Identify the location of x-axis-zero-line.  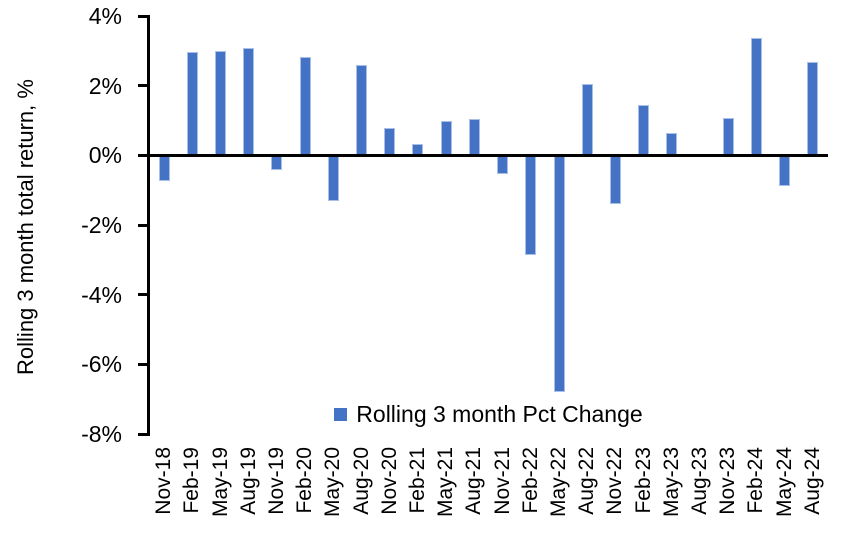
(487, 155).